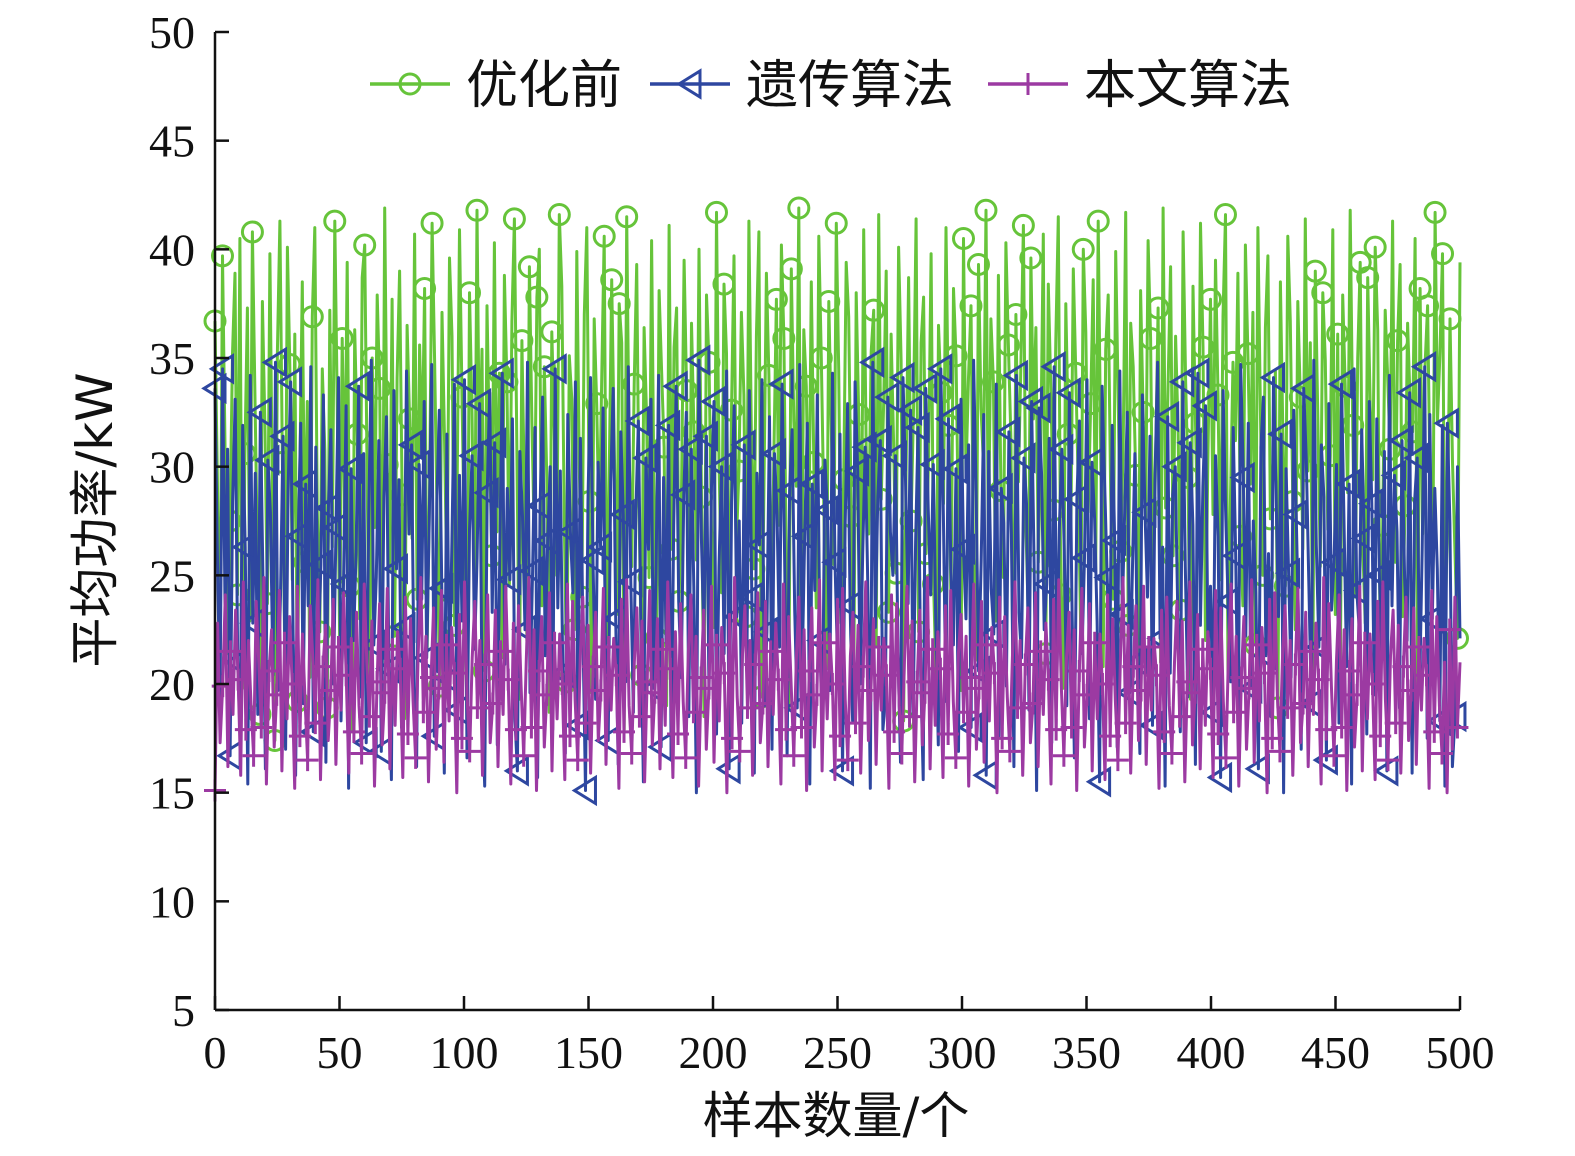 The height and width of the screenshot is (1156, 1575). Describe the element at coordinates (464, 1052) in the screenshot. I see `x-tick-label-100: 100` at that location.